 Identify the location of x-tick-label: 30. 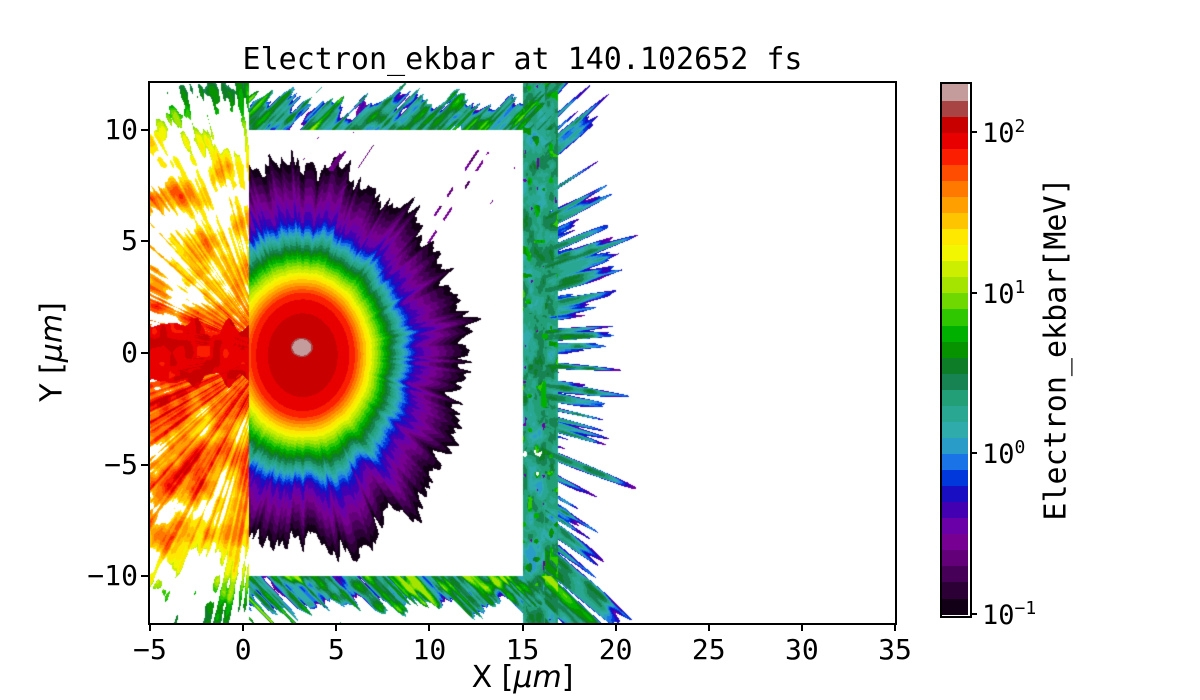
(802, 649).